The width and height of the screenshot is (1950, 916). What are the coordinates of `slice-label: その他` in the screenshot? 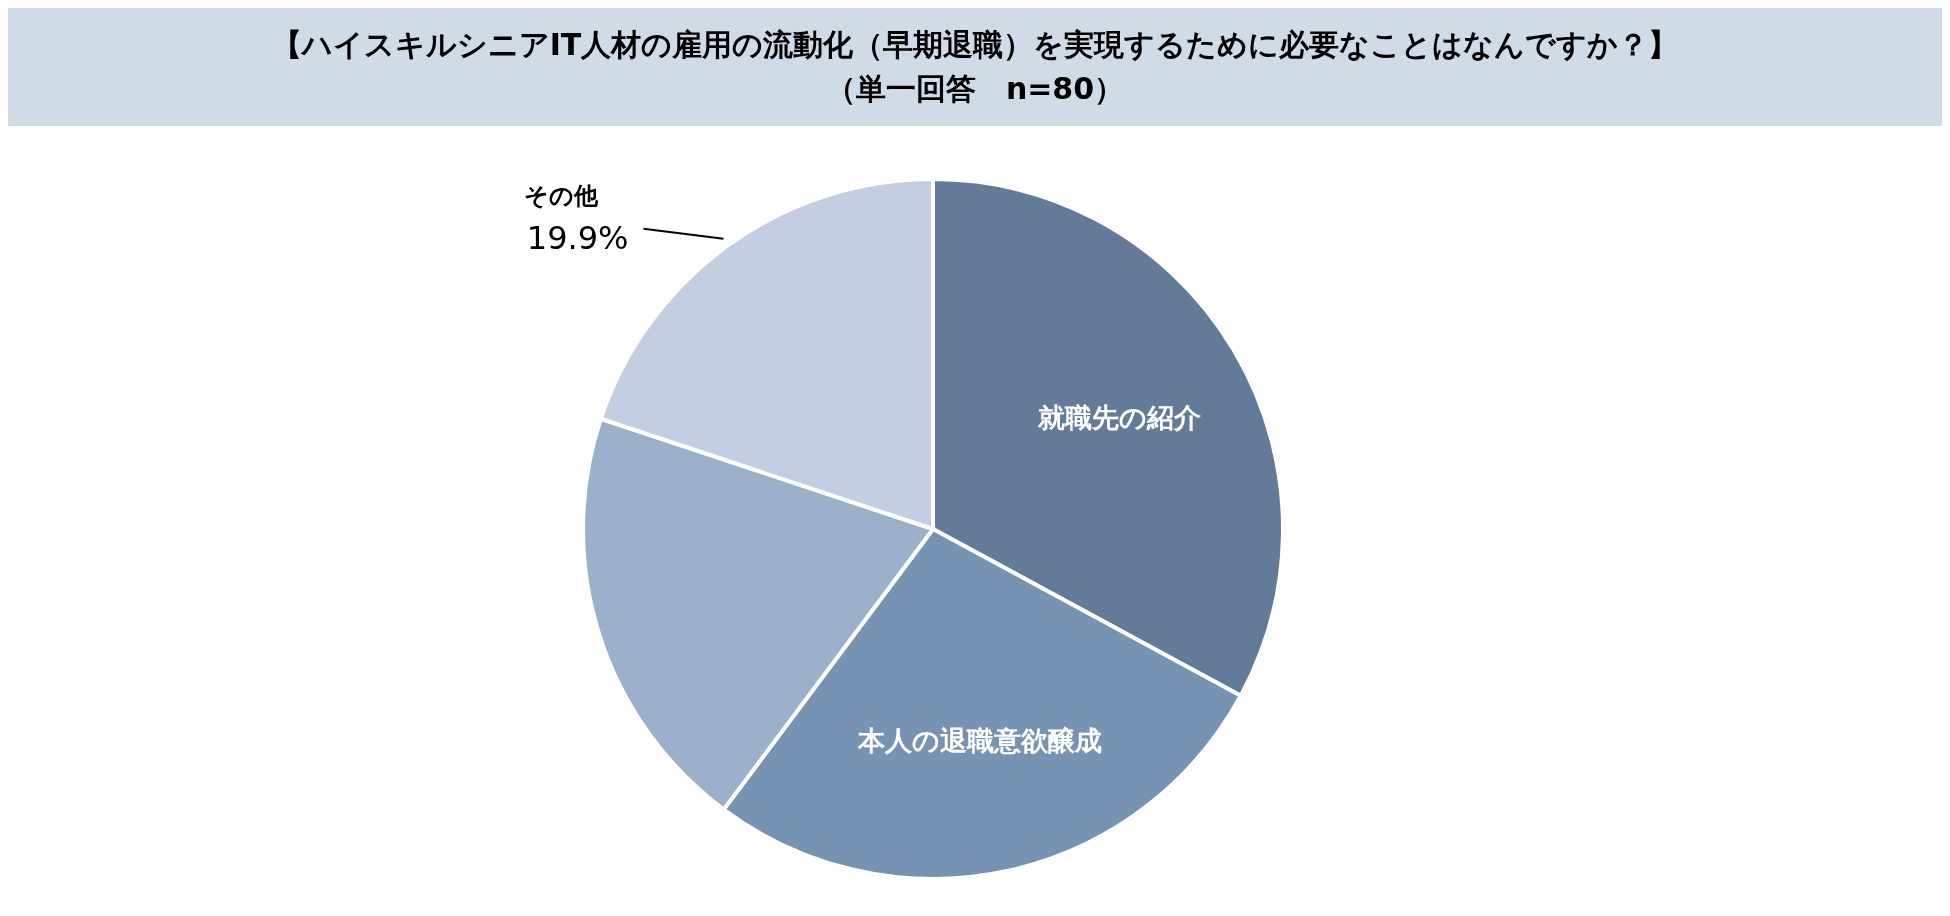 It's located at (562, 195).